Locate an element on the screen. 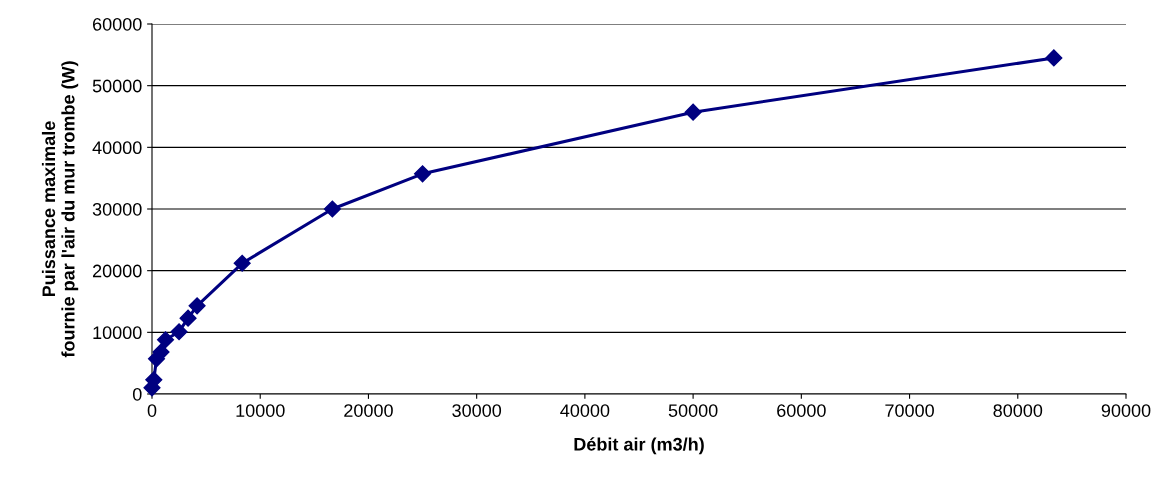 This screenshot has width=1157, height=479. y-tick-label: 10000 is located at coordinates (117, 333).